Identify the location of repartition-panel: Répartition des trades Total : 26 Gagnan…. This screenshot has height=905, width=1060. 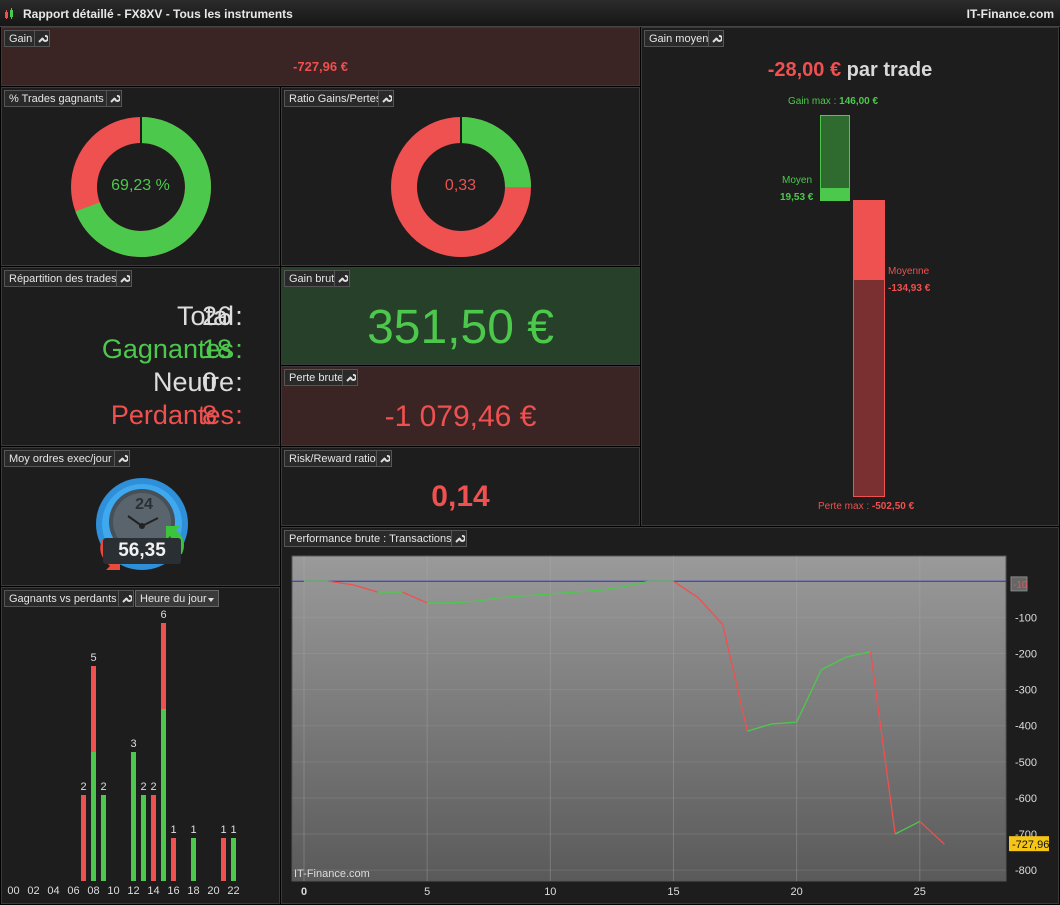
(140, 356).